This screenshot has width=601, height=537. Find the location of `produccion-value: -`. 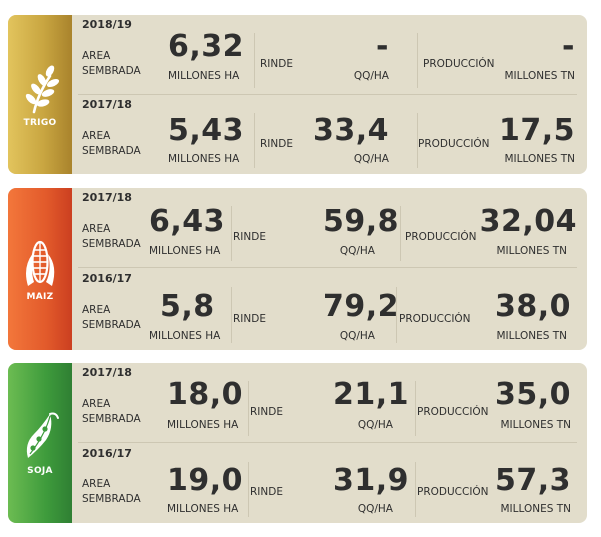

produccion-value: - is located at coordinates (568, 46).